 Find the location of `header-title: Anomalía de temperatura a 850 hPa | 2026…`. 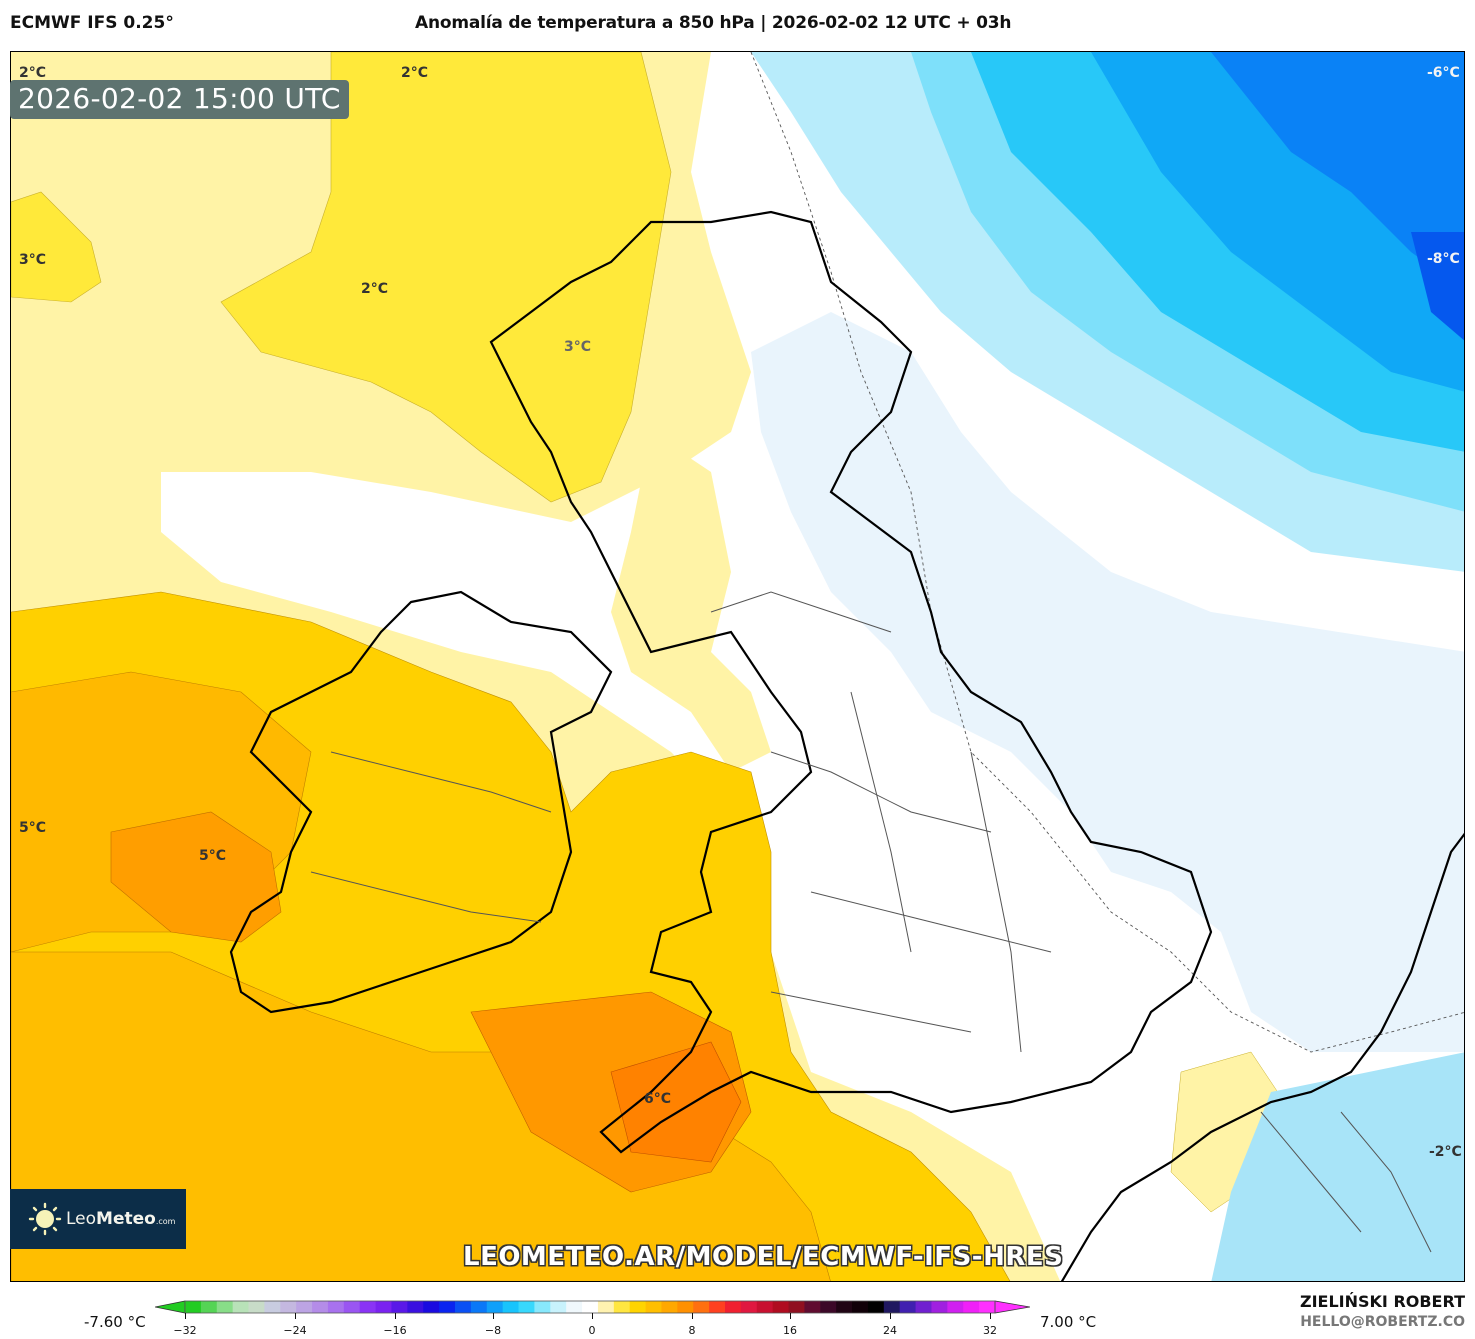

header-title: Anomalía de temperatura a 850 hPa | 2026… is located at coordinates (713, 23).